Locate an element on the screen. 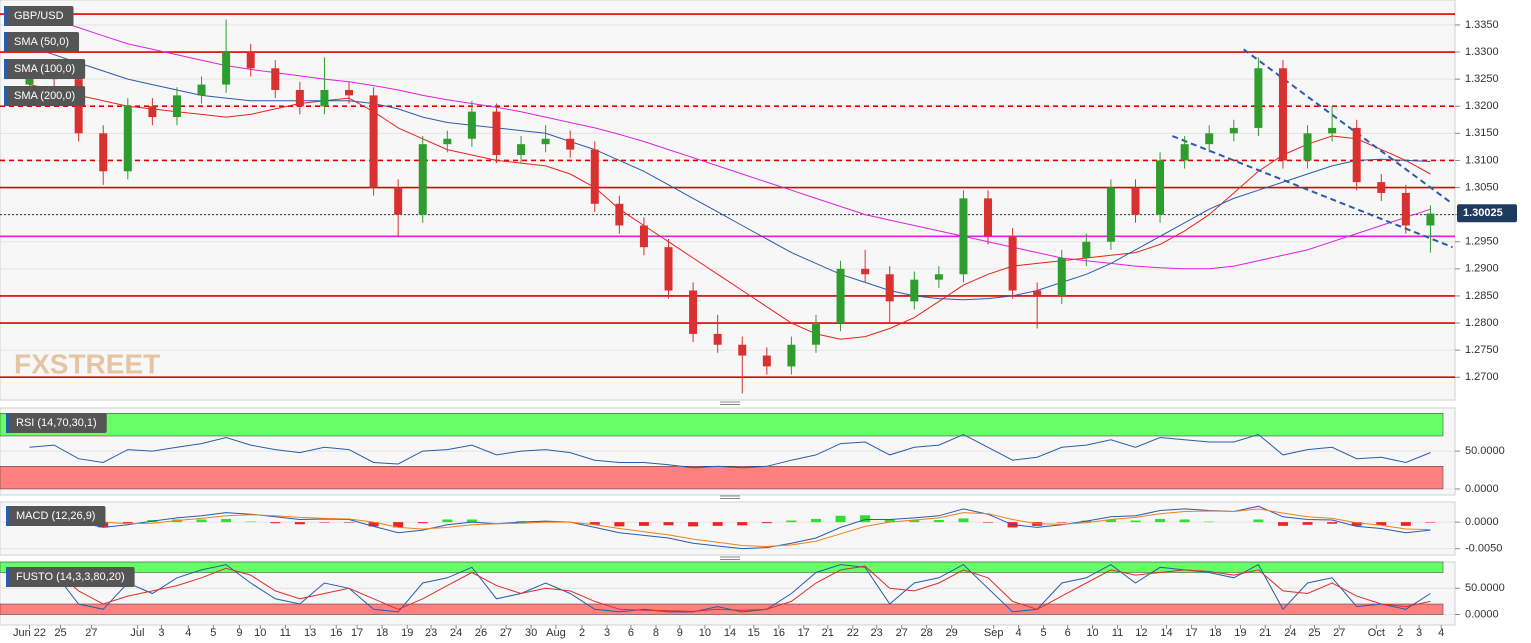 This screenshot has height=643, width=1531. label-text: SMA (50,0) is located at coordinates (41, 42).